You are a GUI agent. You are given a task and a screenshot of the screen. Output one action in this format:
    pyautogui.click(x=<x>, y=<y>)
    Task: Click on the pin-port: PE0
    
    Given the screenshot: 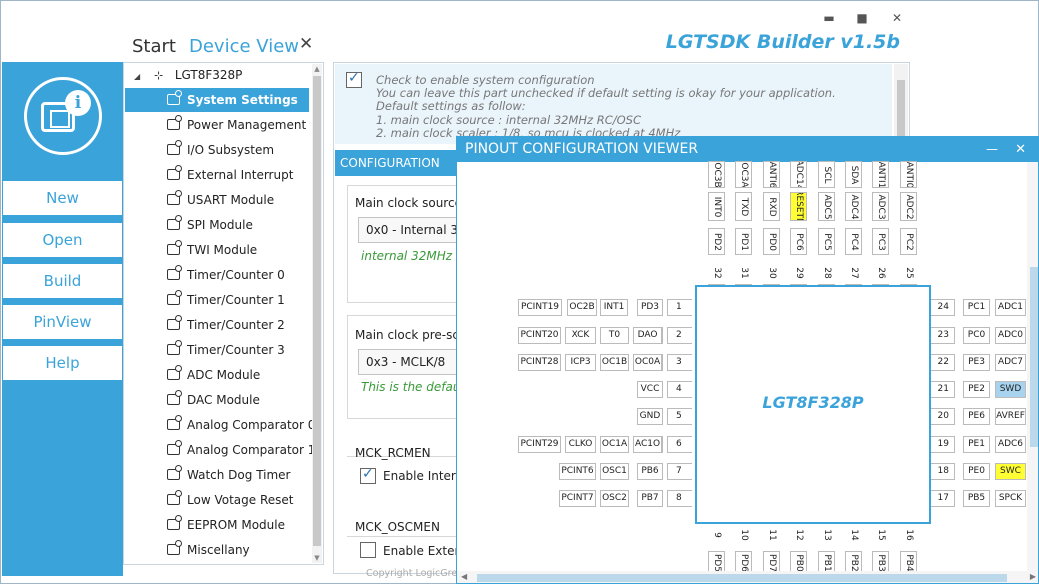 What is the action you would take?
    pyautogui.click(x=976, y=471)
    